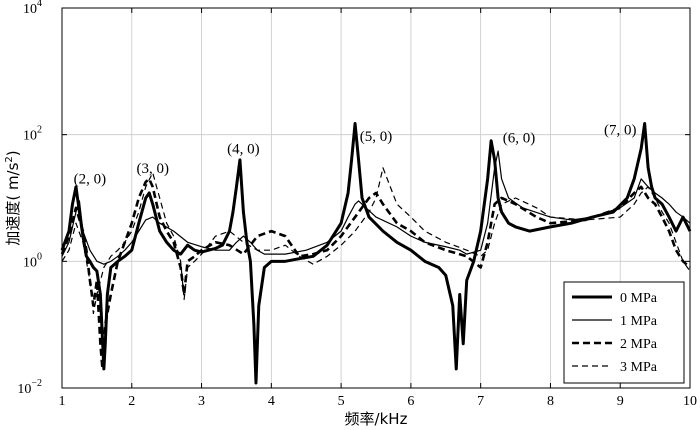 Image resolution: width=700 pixels, height=430 pixels. Describe the element at coordinates (32, 8) in the screenshot. I see `y-tick-label: 10⁴` at that location.